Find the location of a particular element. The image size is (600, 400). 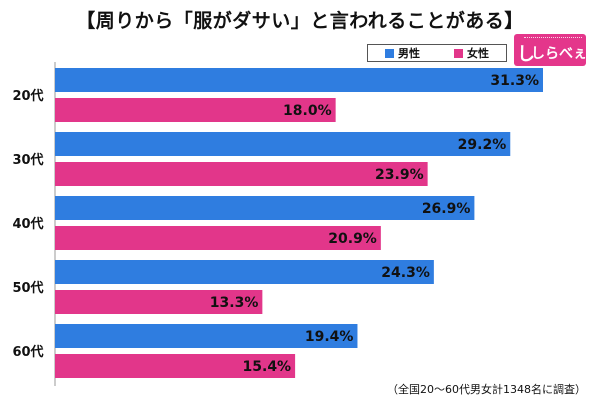

data-label-female-5: 15.4% is located at coordinates (267, 367).